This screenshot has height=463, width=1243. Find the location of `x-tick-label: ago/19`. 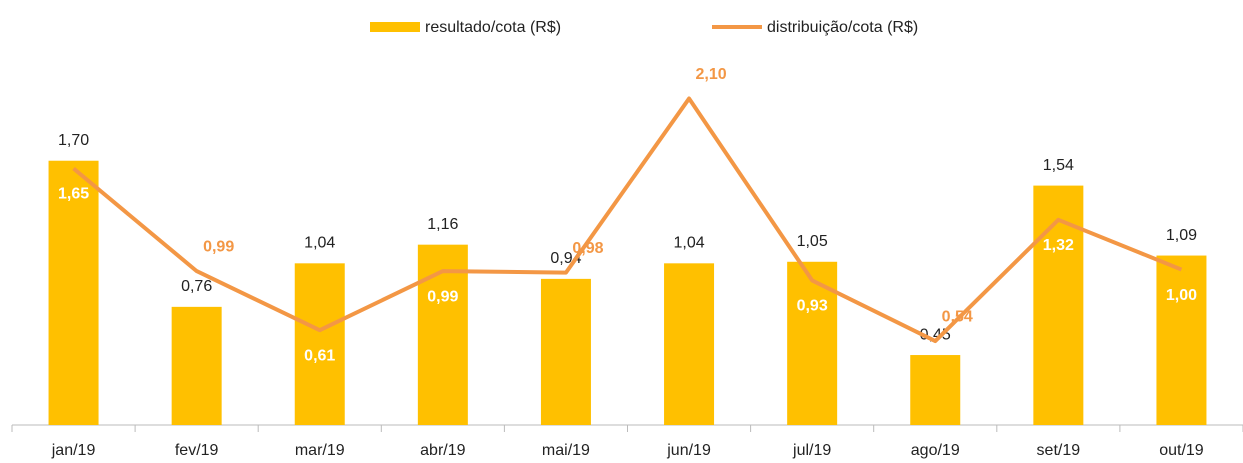

x-tick-label: ago/19 is located at coordinates (935, 450).